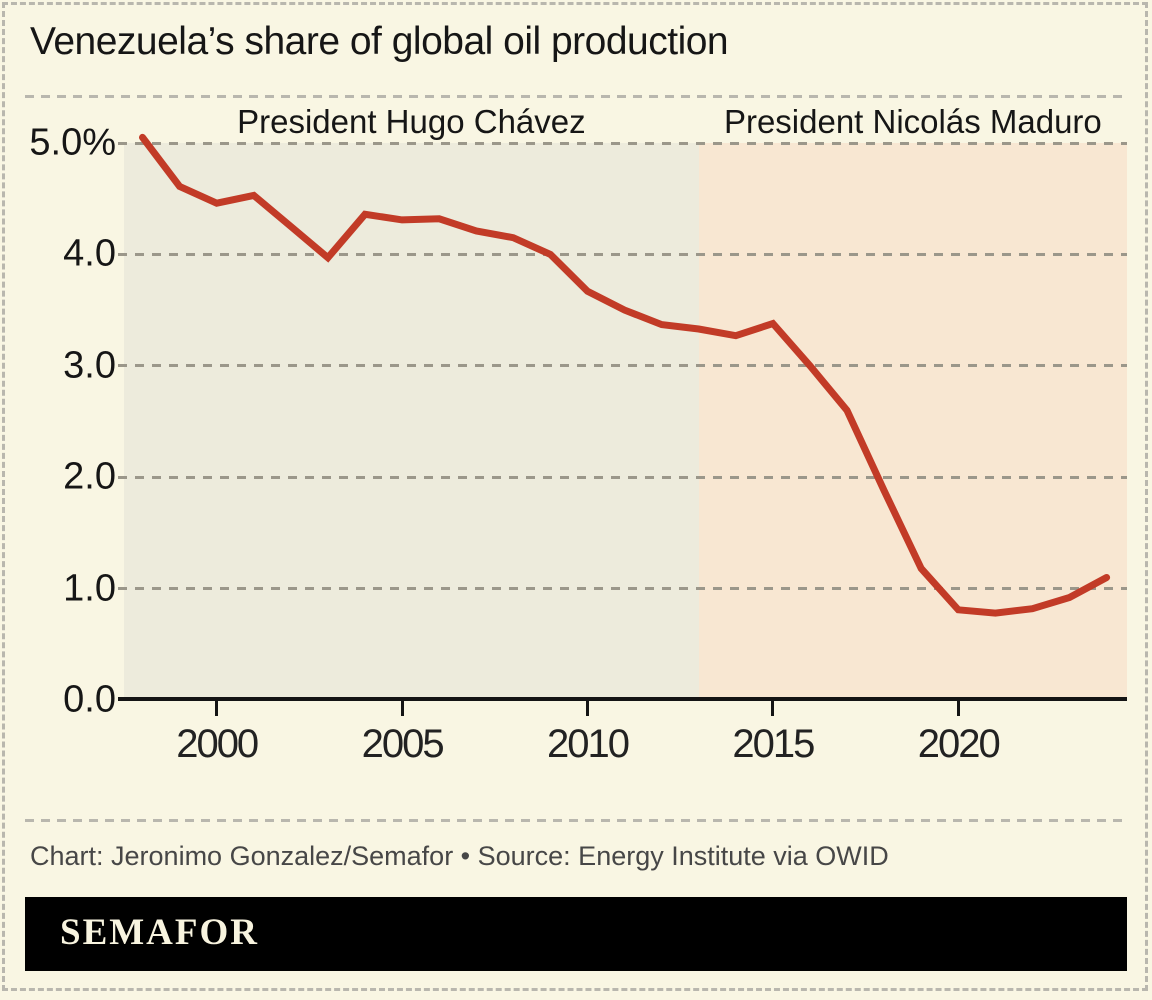 The image size is (1152, 1000). What do you see at coordinates (773, 744) in the screenshot?
I see `x-axis-tick-label: 2015` at bounding box center [773, 744].